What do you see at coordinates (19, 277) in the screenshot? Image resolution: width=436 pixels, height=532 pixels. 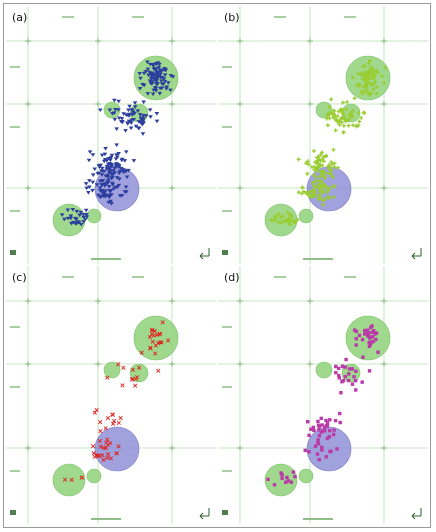 I see `panel-label: (c)` at bounding box center [19, 277].